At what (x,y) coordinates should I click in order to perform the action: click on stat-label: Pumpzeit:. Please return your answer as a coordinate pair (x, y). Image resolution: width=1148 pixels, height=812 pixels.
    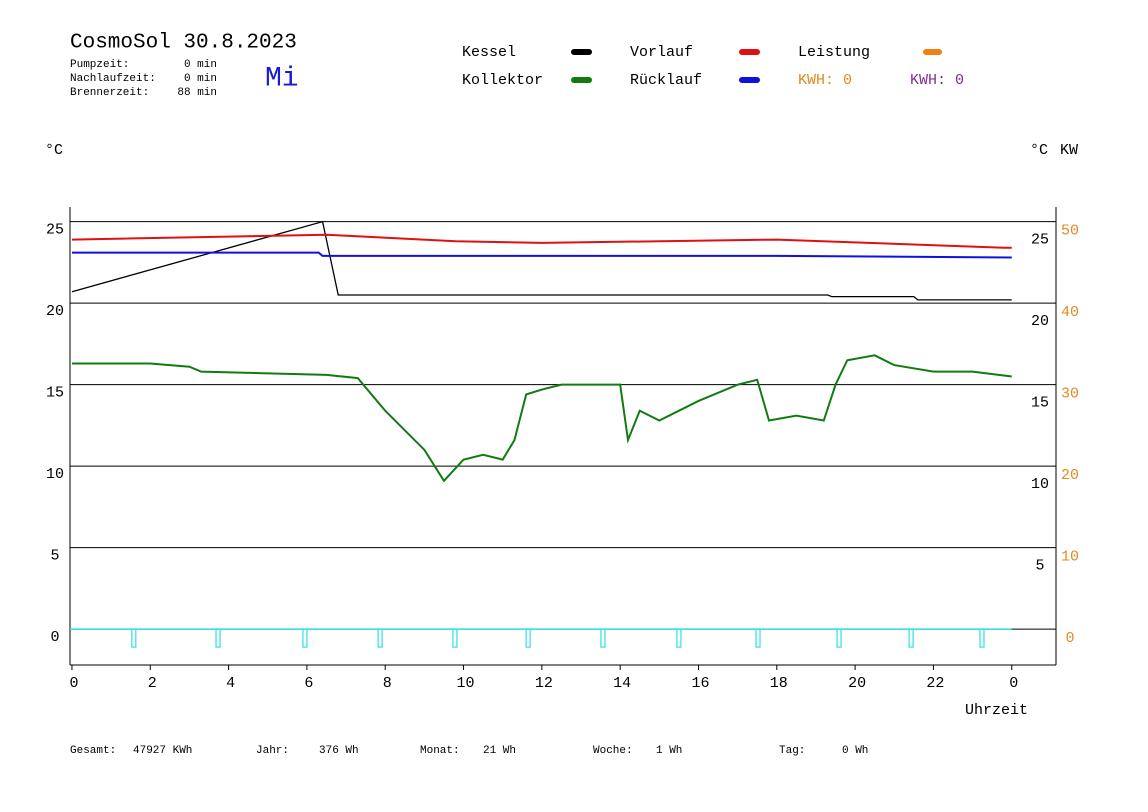
    Looking at the image, I should click on (99, 65).